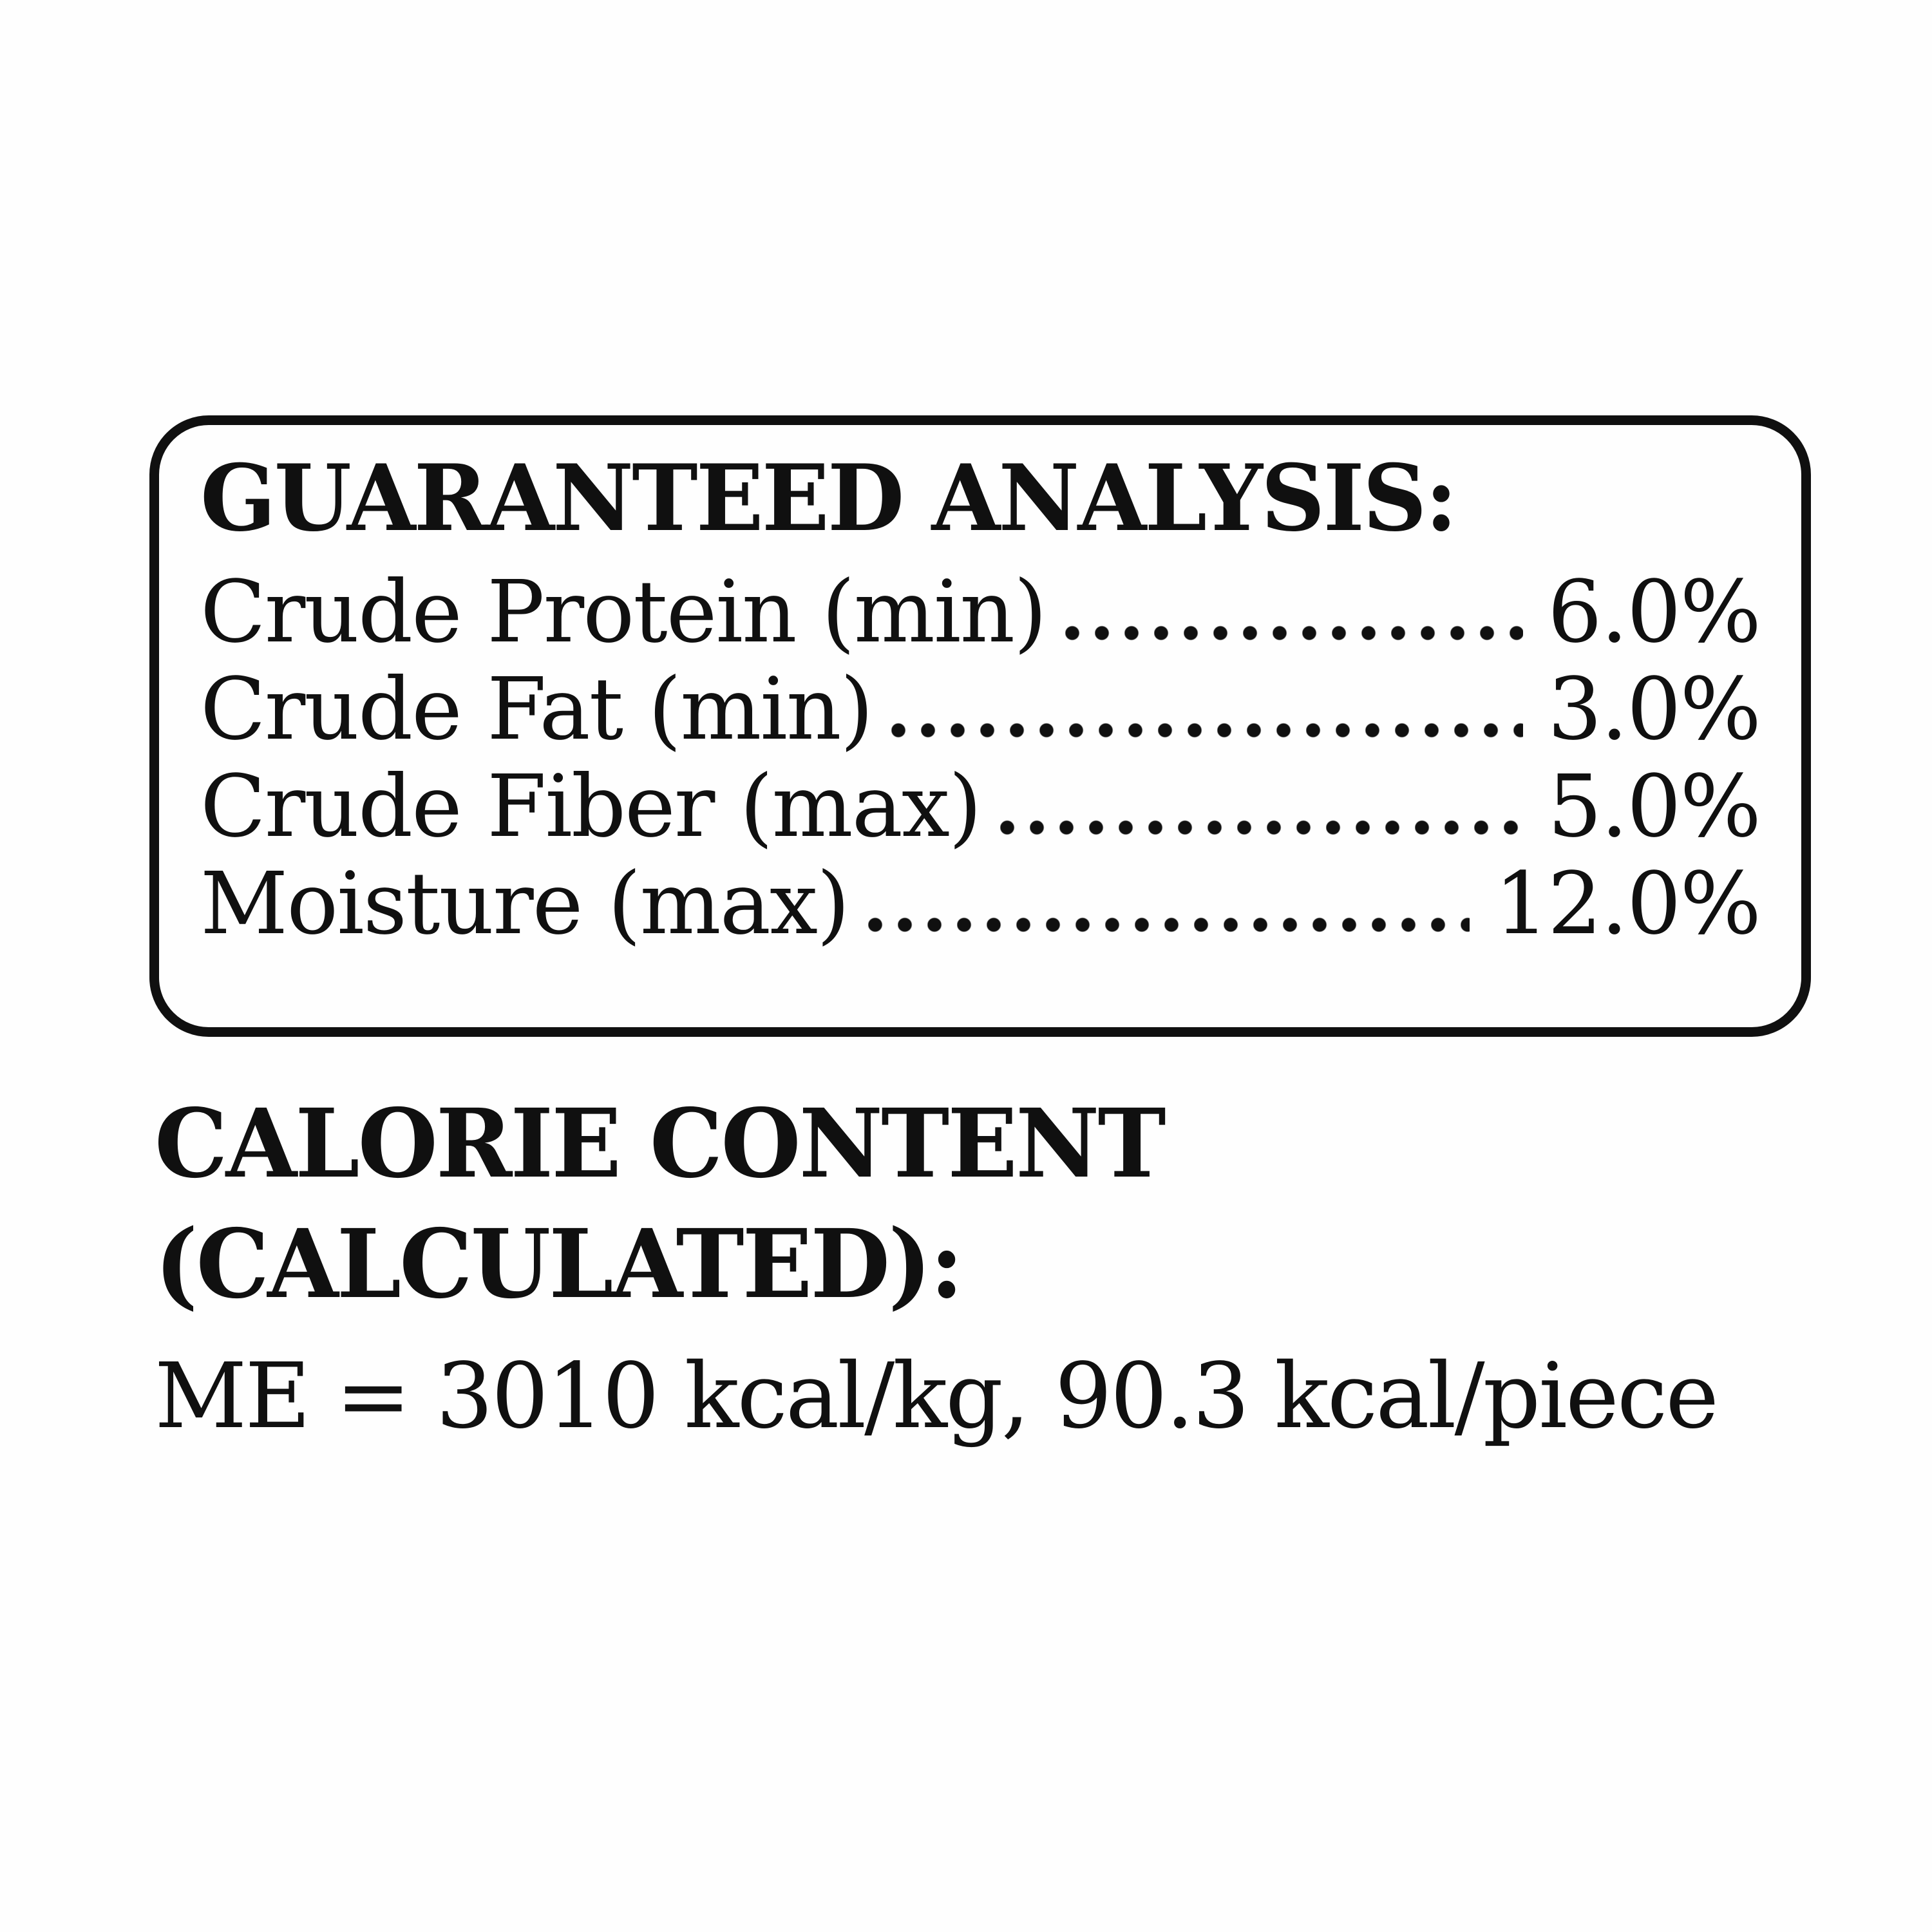 The image size is (1932, 1932). What do you see at coordinates (660, 1143) in the screenshot?
I see `calorie-content-heading-line1: CALORIE CONTENT` at bounding box center [660, 1143].